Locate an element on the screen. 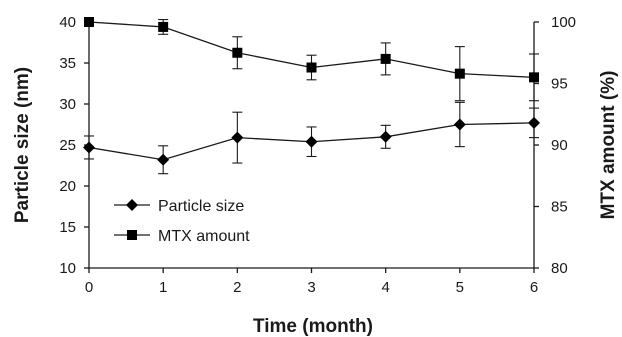 This screenshot has height=337, width=622. y-right-tick-label: 85 is located at coordinates (559, 207).